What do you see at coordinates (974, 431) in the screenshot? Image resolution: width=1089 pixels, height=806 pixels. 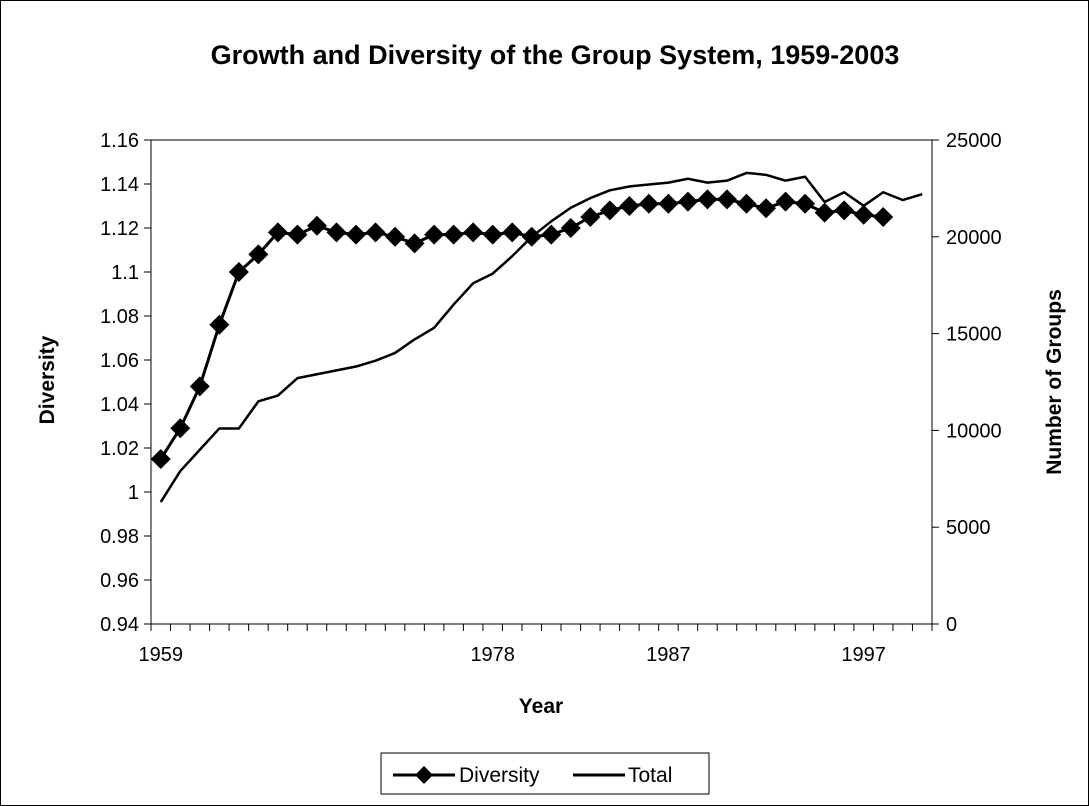 I see `y-right-tick-label: 10000` at bounding box center [974, 431].